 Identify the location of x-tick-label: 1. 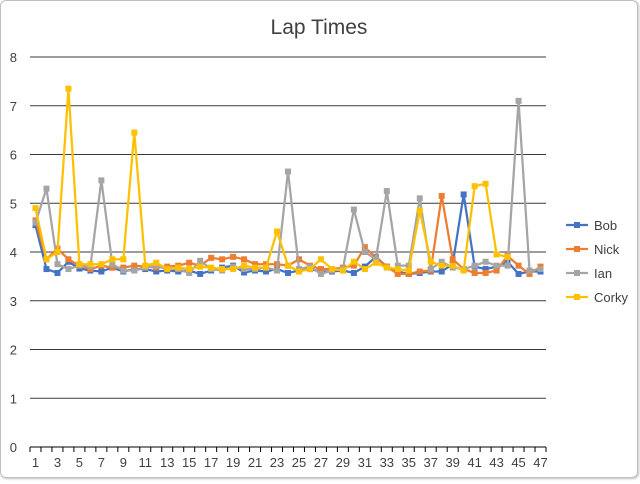
(35, 462).